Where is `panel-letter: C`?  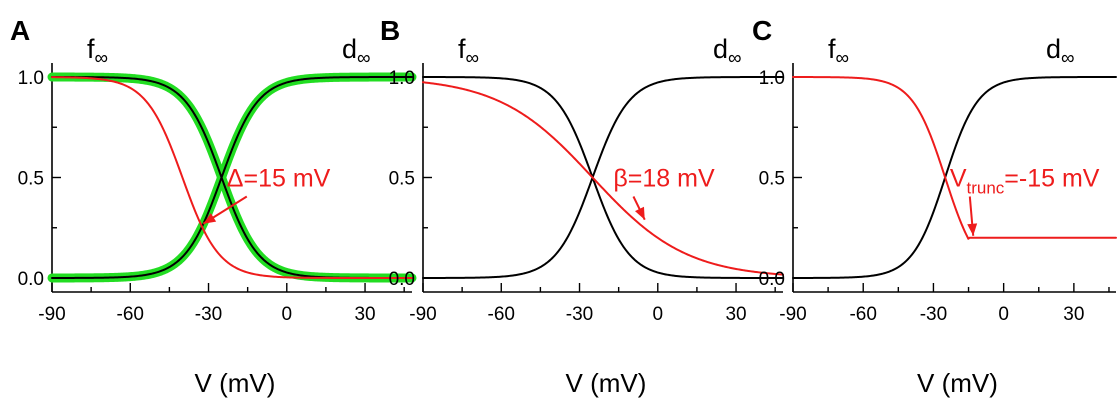
panel-letter: C is located at coordinates (762, 30).